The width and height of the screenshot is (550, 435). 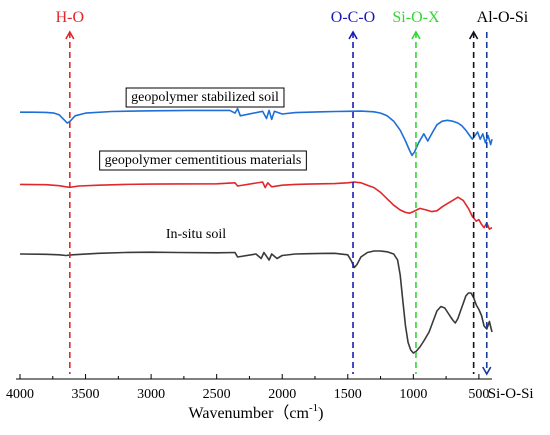 What do you see at coordinates (217, 394) in the screenshot?
I see `x-tick-label-2500: 2500` at bounding box center [217, 394].